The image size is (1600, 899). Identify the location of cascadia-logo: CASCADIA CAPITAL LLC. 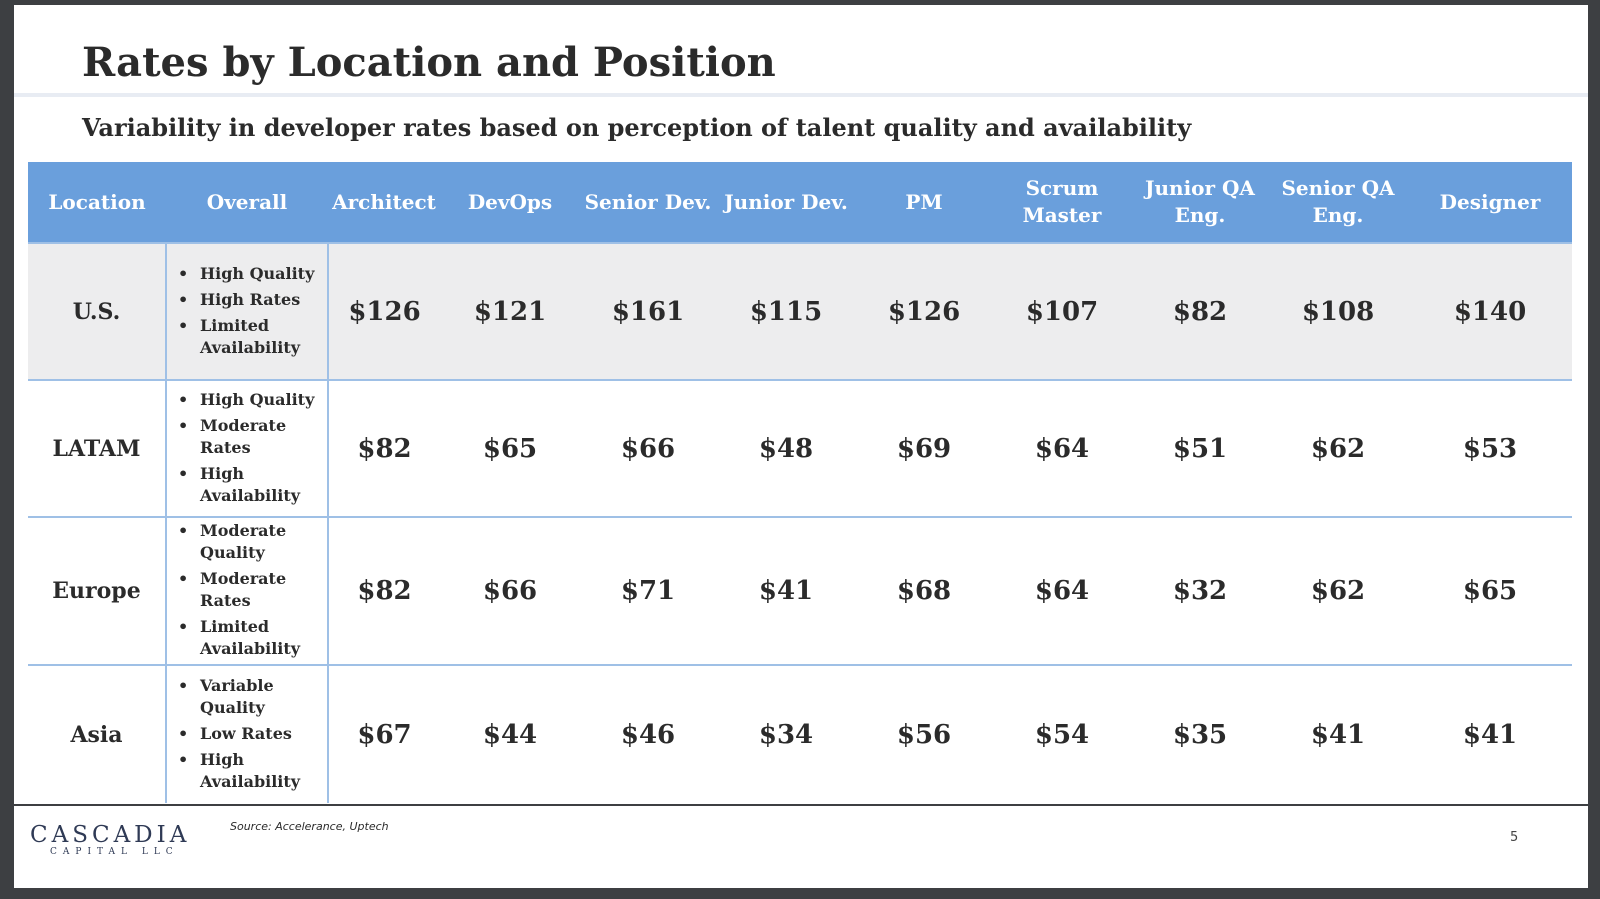
(110, 839).